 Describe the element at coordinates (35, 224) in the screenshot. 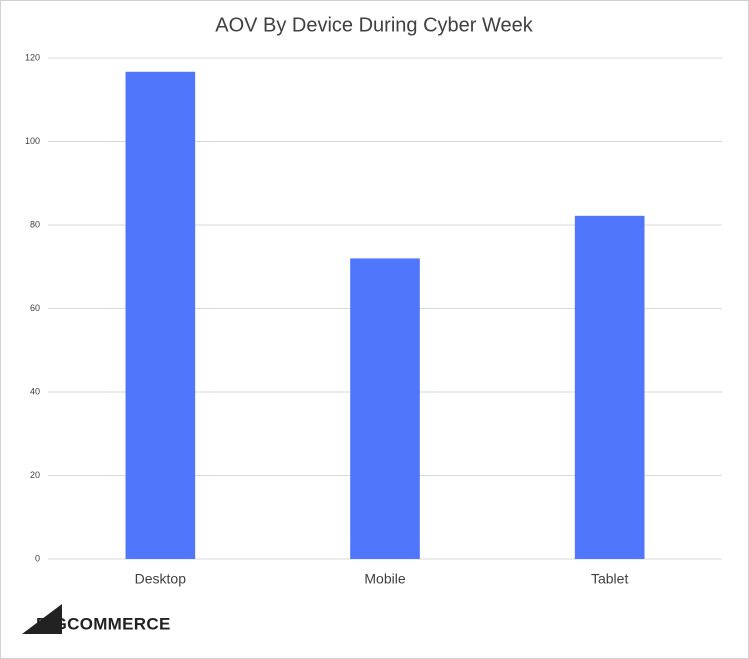

I see `y-tick-label: 80` at that location.